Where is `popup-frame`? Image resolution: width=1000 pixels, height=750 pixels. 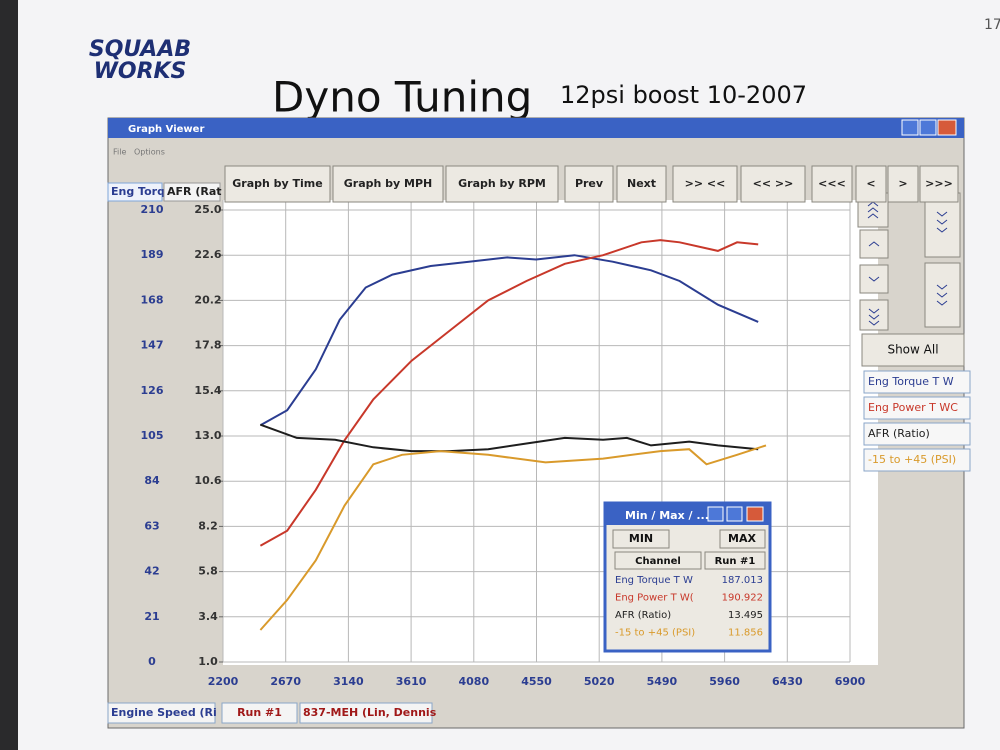 popup-frame is located at coordinates (687, 577).